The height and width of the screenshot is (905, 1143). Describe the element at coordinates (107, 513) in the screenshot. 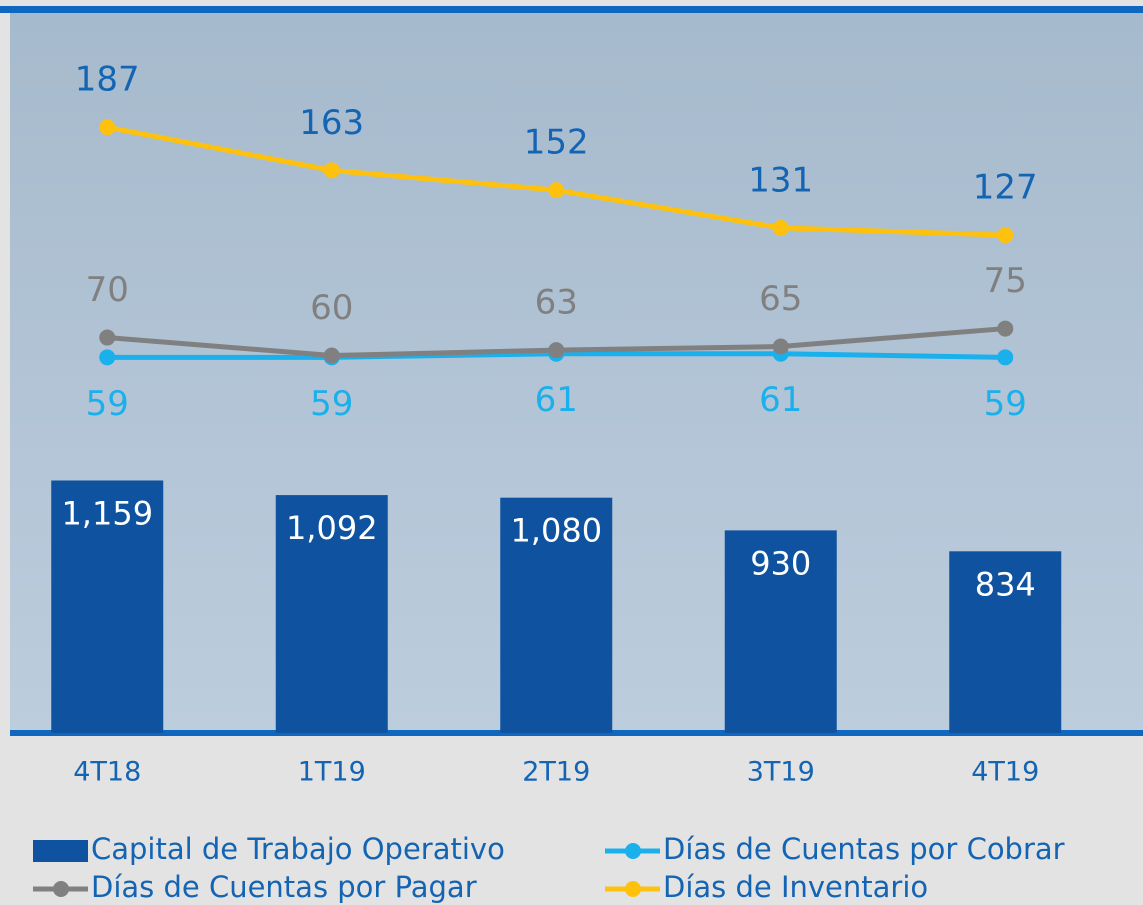

I see `bar-value-label: 1,159` at that location.